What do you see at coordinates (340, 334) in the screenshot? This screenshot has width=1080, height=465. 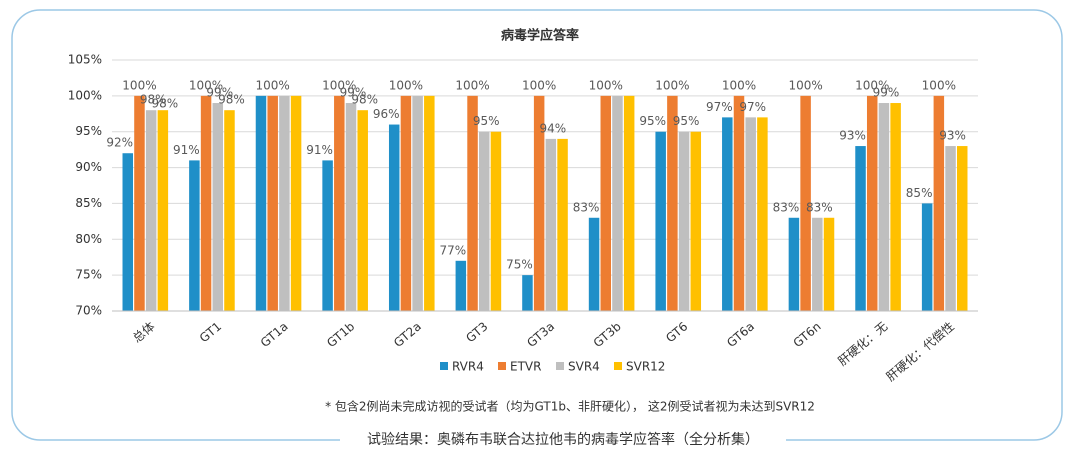 I see `x-tick-label: GT1b` at bounding box center [340, 334].